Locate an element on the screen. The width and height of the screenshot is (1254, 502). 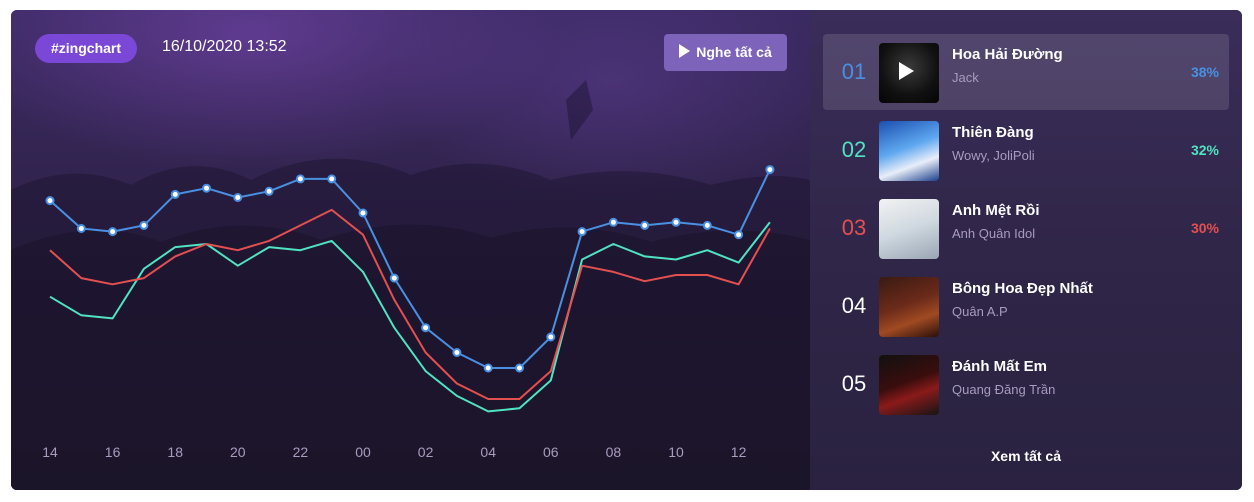
play-all-button: Nghe tất cả is located at coordinates (725, 52).